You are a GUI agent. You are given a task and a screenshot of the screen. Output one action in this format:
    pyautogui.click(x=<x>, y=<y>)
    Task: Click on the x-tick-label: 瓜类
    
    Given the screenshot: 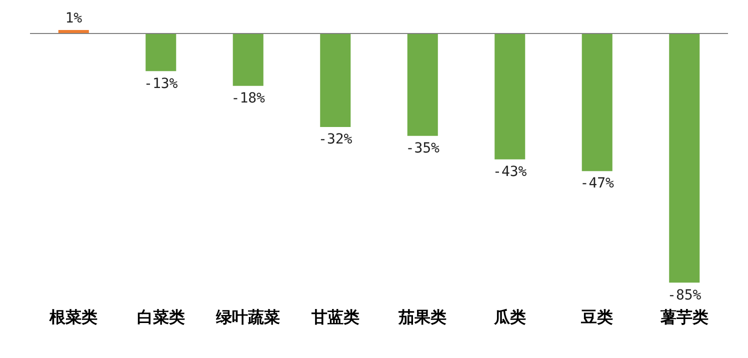 What is the action you would take?
    pyautogui.click(x=509, y=317)
    